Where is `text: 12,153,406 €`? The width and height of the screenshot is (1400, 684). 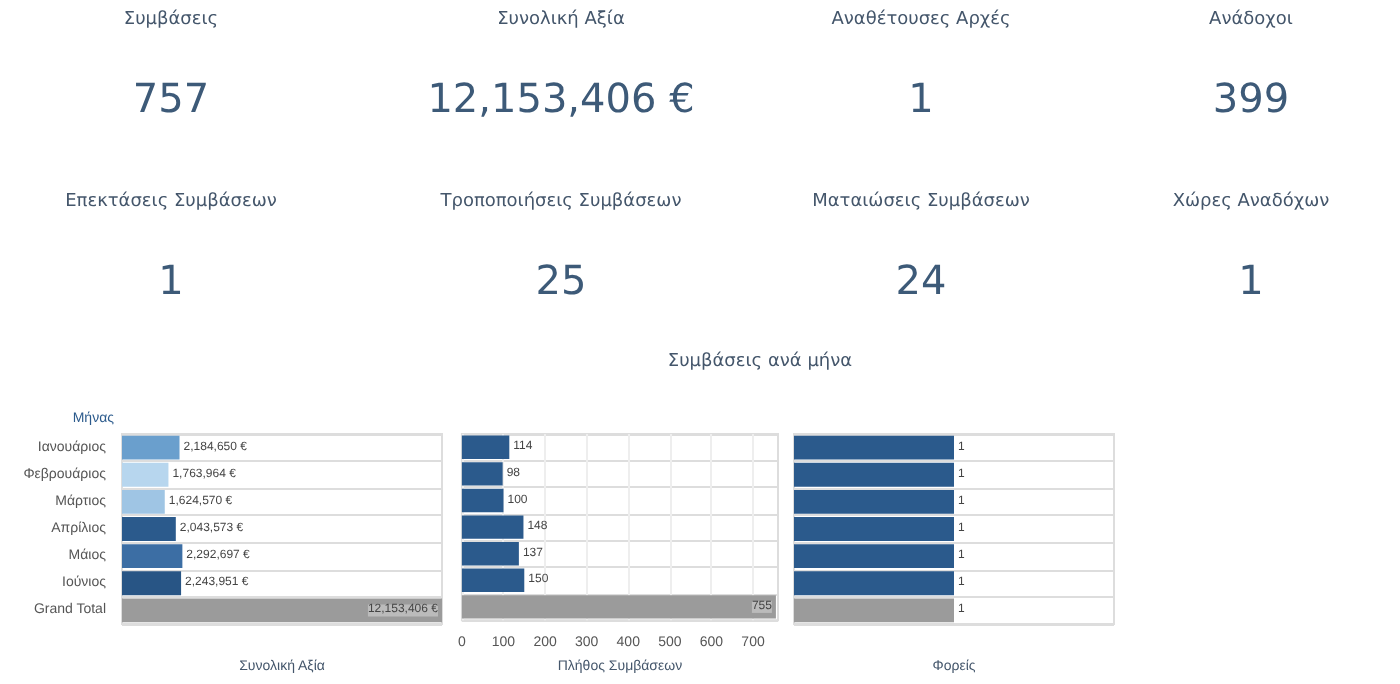 text: 12,153,406 € is located at coordinates (561, 98).